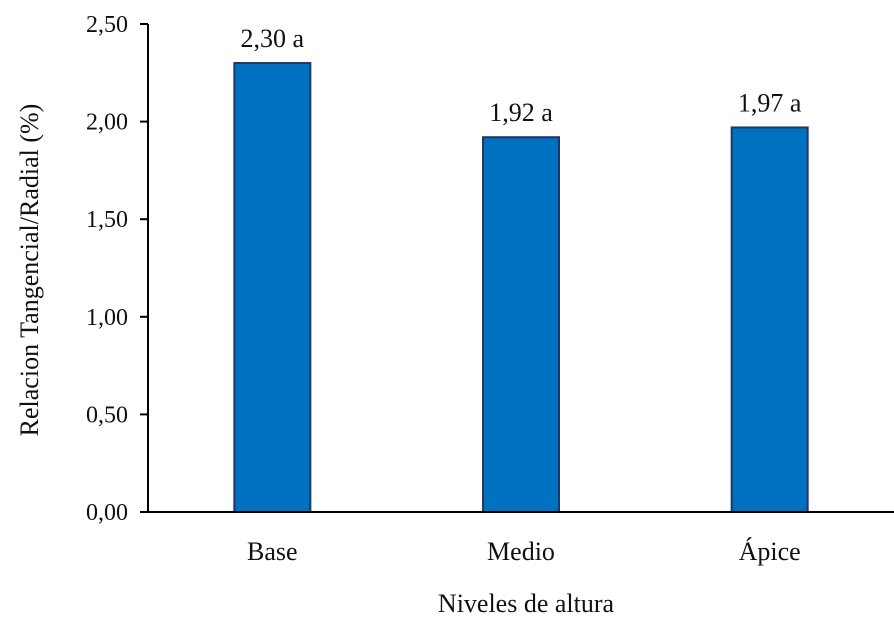 This screenshot has height=620, width=894. What do you see at coordinates (29, 270) in the screenshot?
I see `y-axis-title: Relacion Tangencial/Radial (%)` at bounding box center [29, 270].